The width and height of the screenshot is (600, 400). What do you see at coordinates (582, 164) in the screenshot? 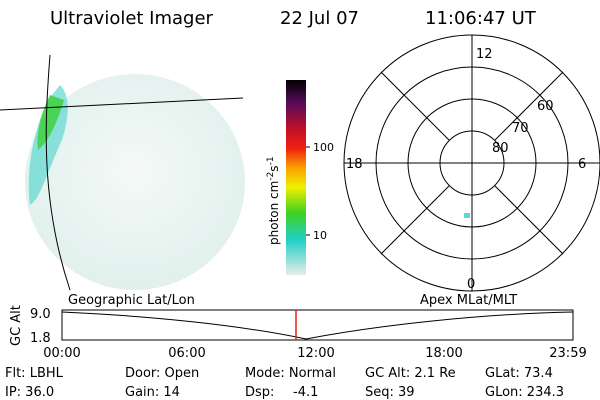
I see `mlt-label: 6` at bounding box center [582, 164].